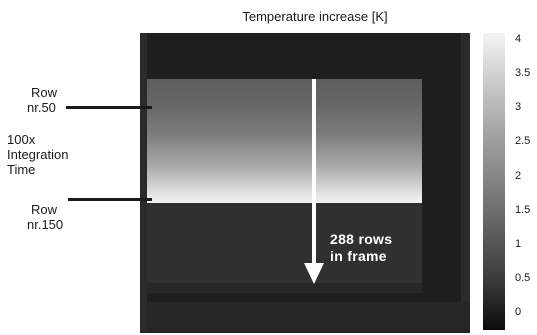 This screenshot has height=335, width=537. I want to click on colorbar-tick-2.5: 2.5, so click(522, 141).